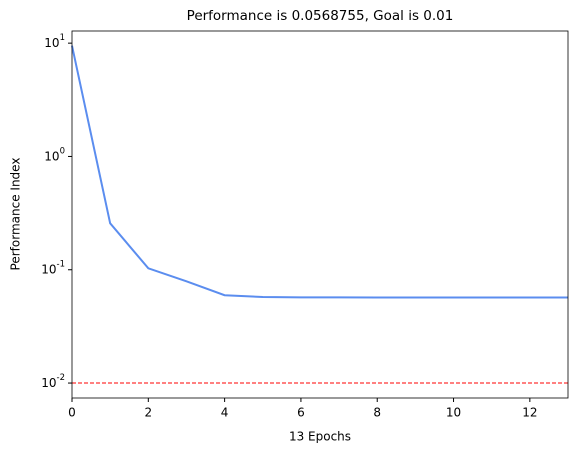 This screenshot has height=453, width=578. I want to click on x-tick-label: 0, so click(72, 413).